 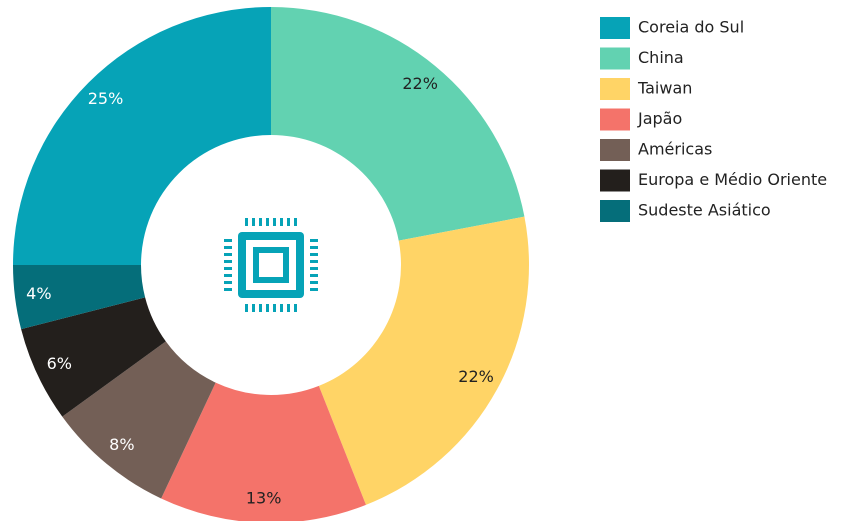 What do you see at coordinates (664, 88) in the screenshot?
I see `legend-label: Taiwan` at bounding box center [664, 88].